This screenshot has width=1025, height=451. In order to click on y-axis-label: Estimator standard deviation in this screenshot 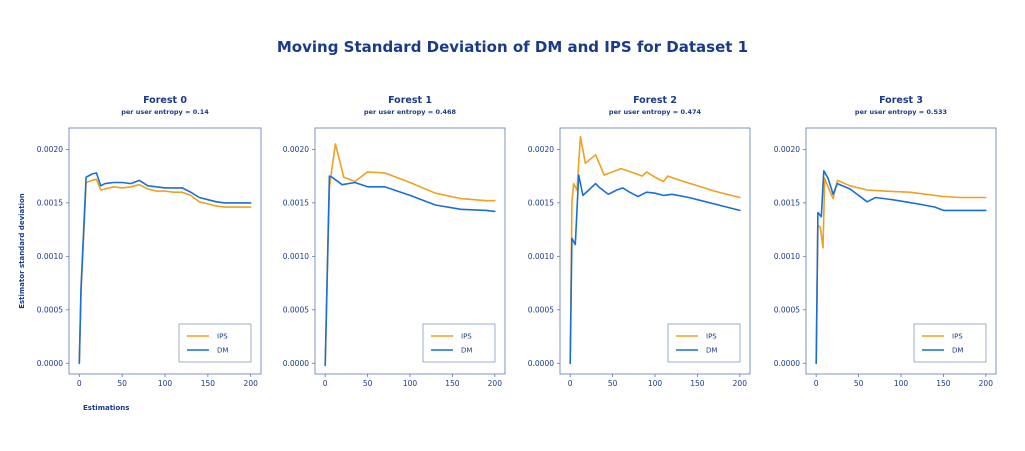, I will do `click(22, 251)`.